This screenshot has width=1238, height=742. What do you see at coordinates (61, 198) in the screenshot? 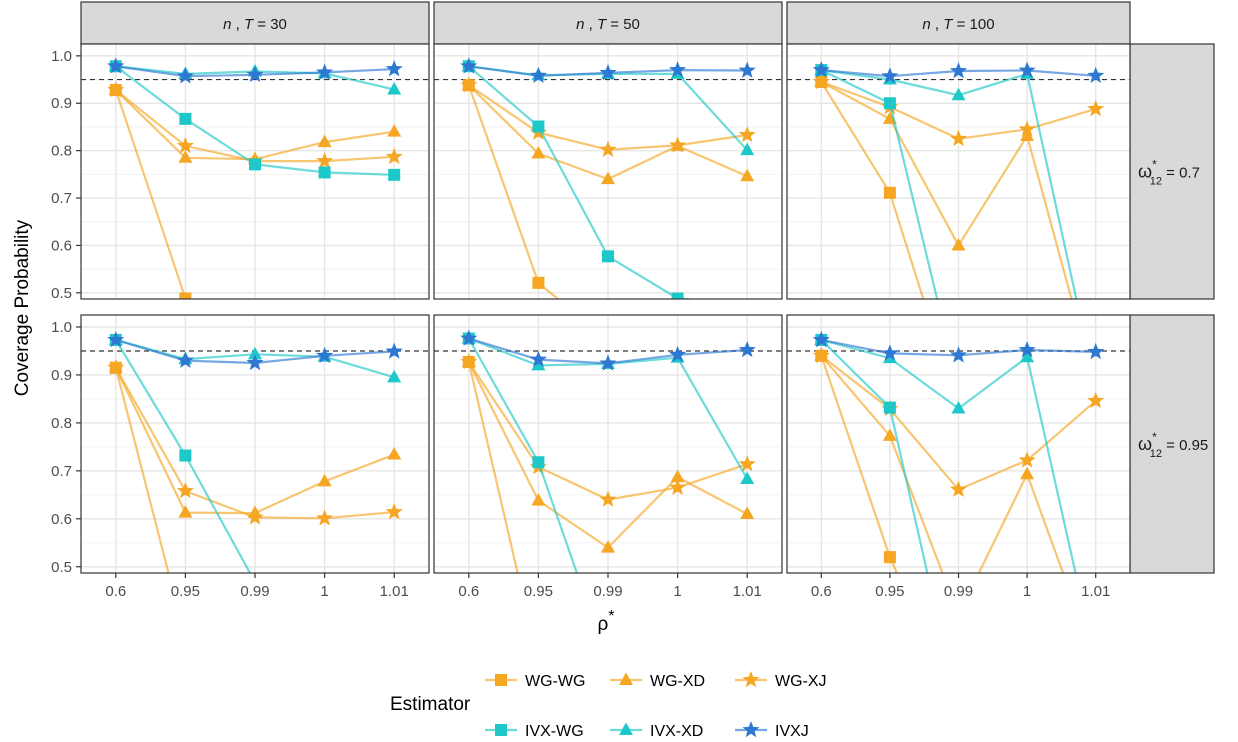
I see `y-tick-label: 0.7` at bounding box center [61, 198].